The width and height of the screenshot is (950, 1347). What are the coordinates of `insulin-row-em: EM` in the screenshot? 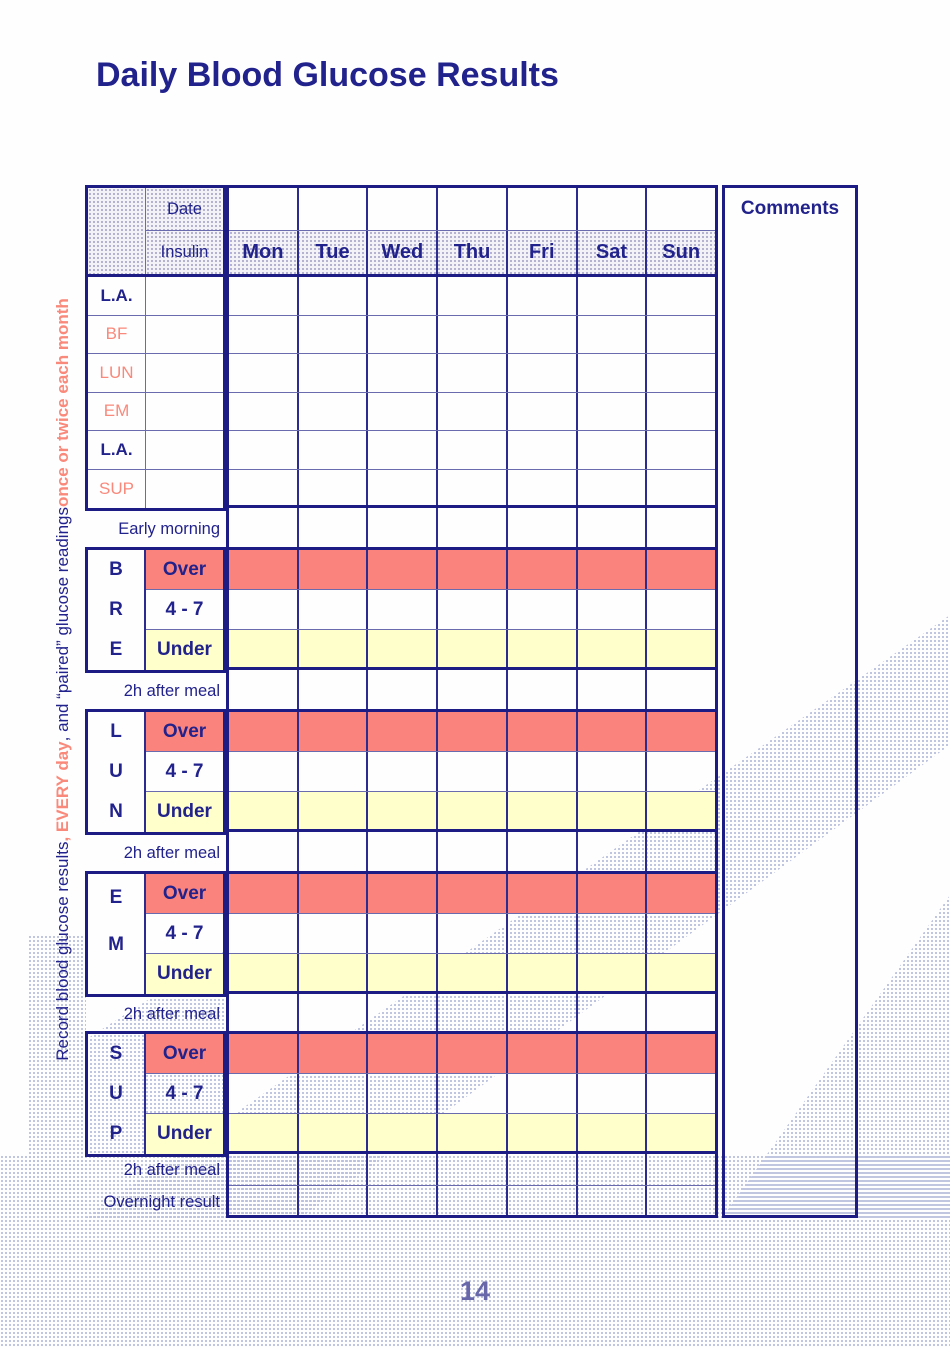 It's located at (155, 411).